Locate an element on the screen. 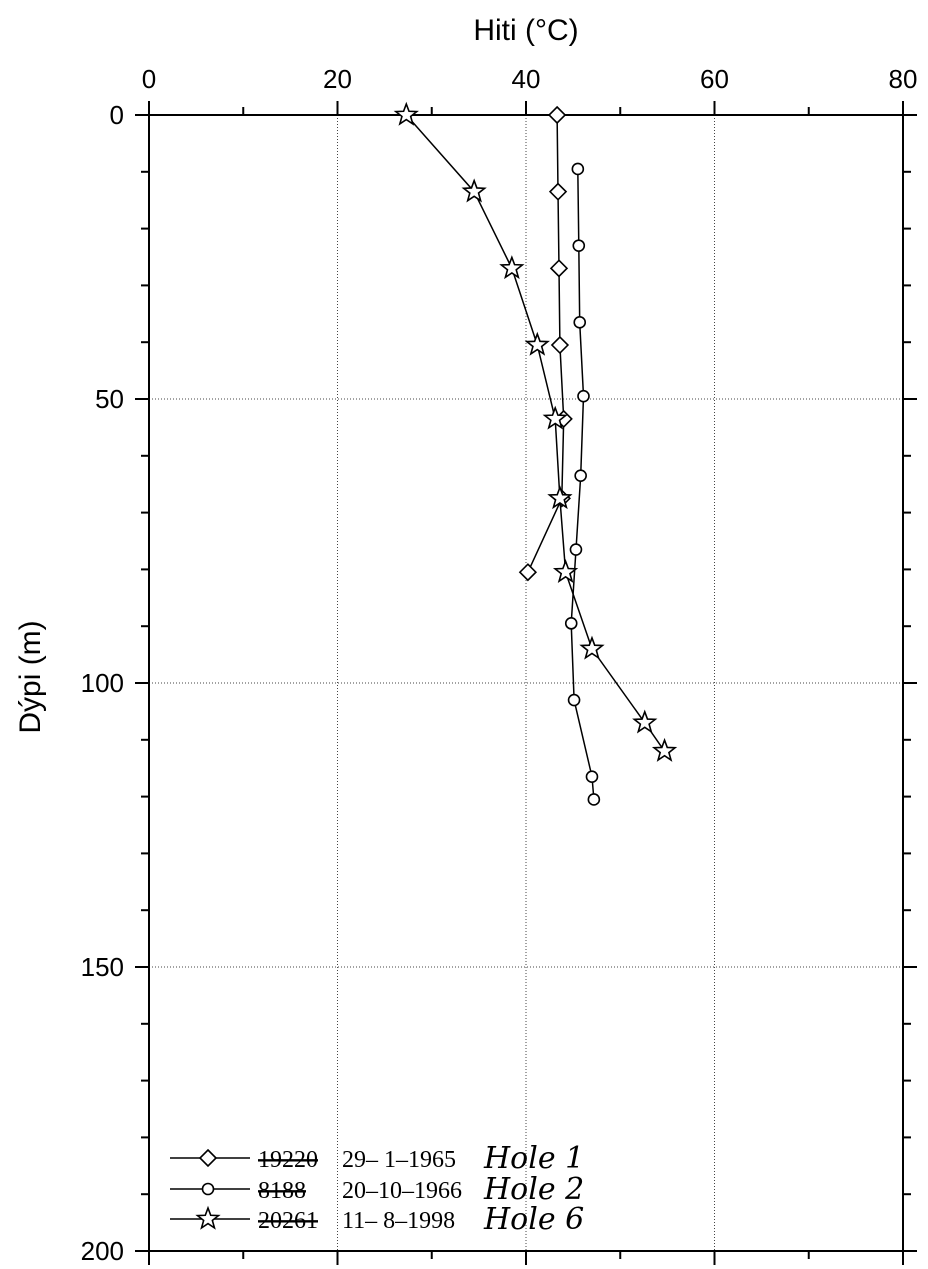  y-tick-label: 0 is located at coordinates (117, 115).